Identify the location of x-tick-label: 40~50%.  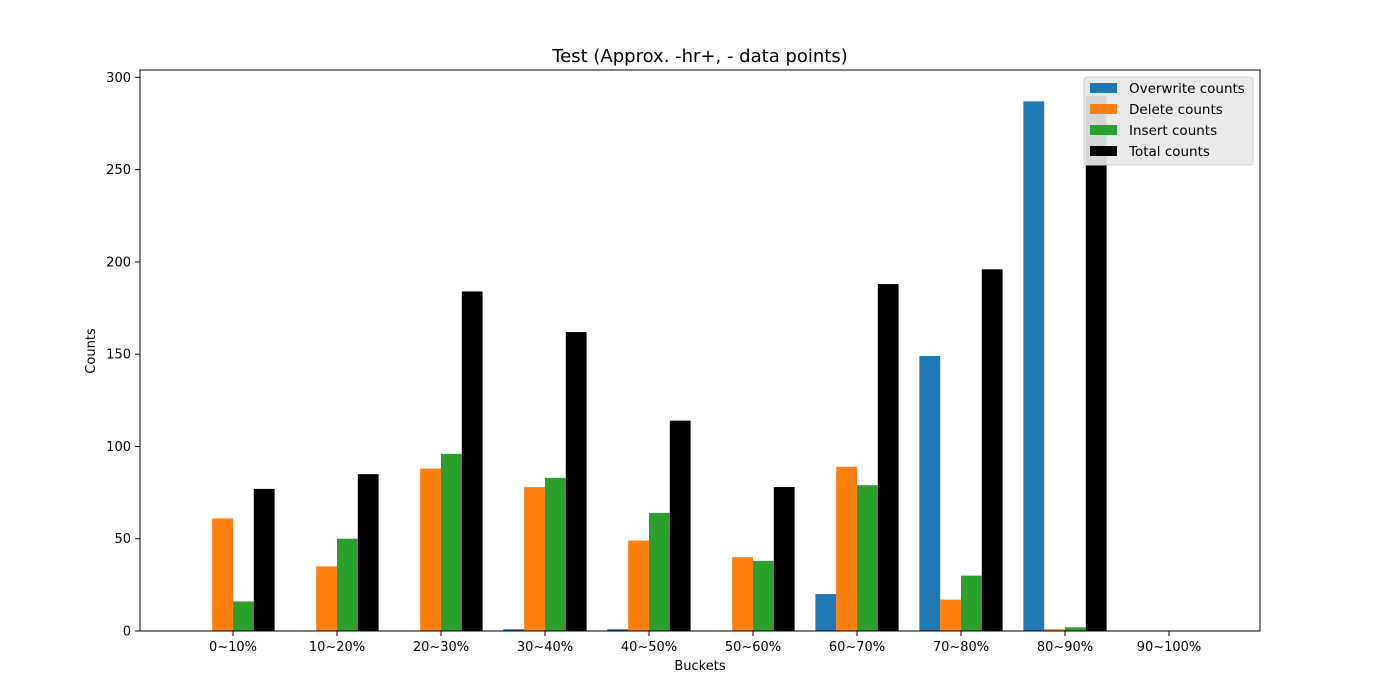
(649, 647).